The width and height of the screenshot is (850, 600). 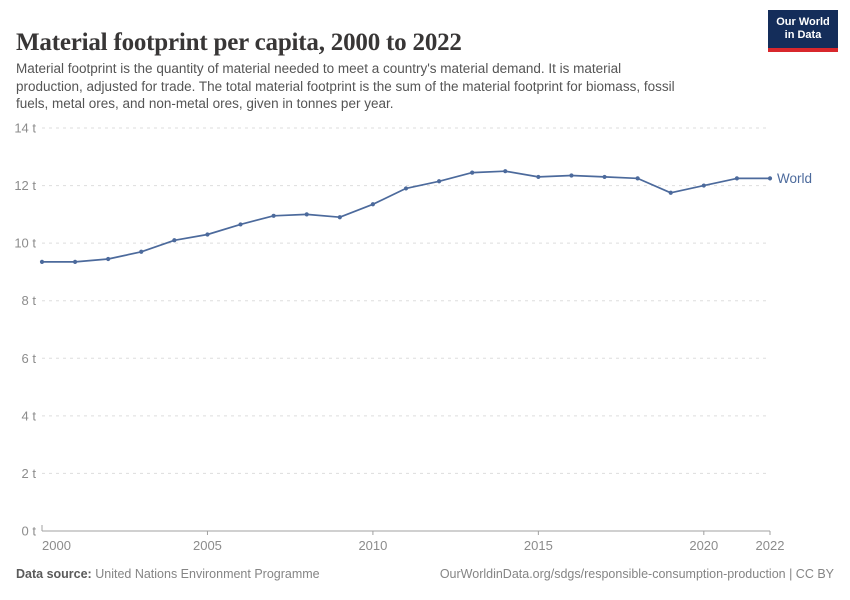 What do you see at coordinates (794, 178) in the screenshot?
I see `series-label-world: World` at bounding box center [794, 178].